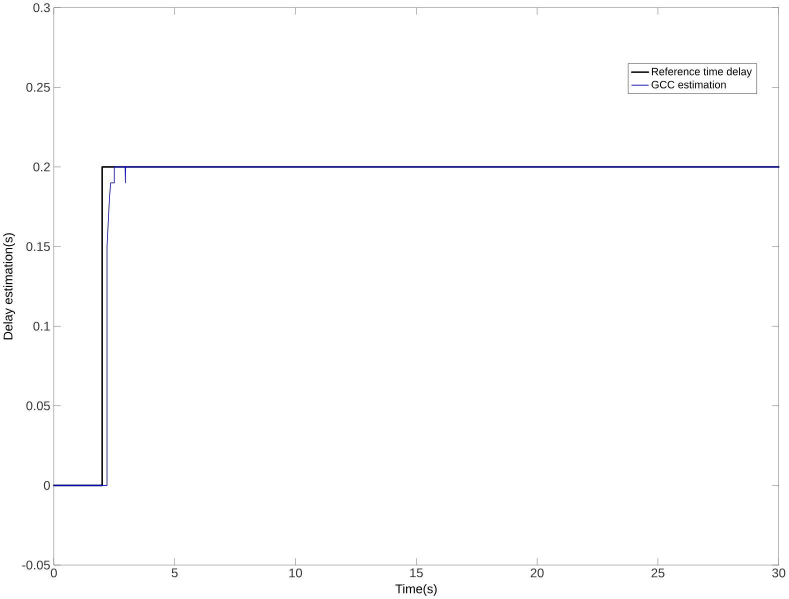  I want to click on y-tick-label: 0.2, so click(41, 167).